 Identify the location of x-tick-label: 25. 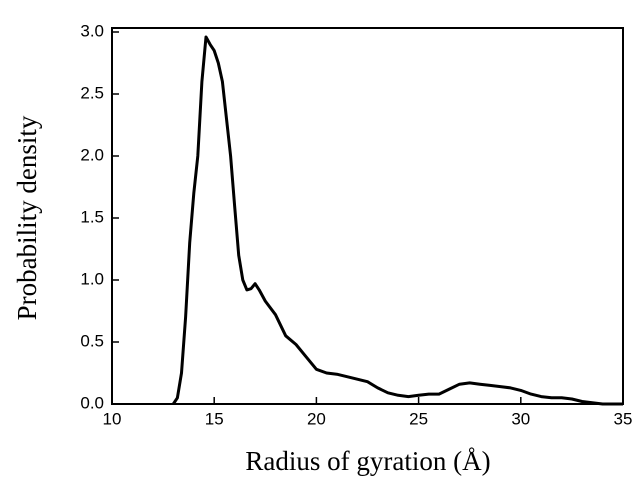
(418, 418).